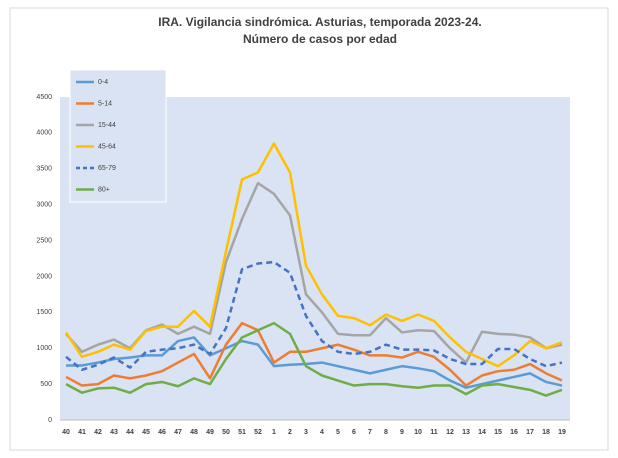 The image size is (618, 458). What do you see at coordinates (46, 384) in the screenshot?
I see `y-tick-label: 500` at bounding box center [46, 384].